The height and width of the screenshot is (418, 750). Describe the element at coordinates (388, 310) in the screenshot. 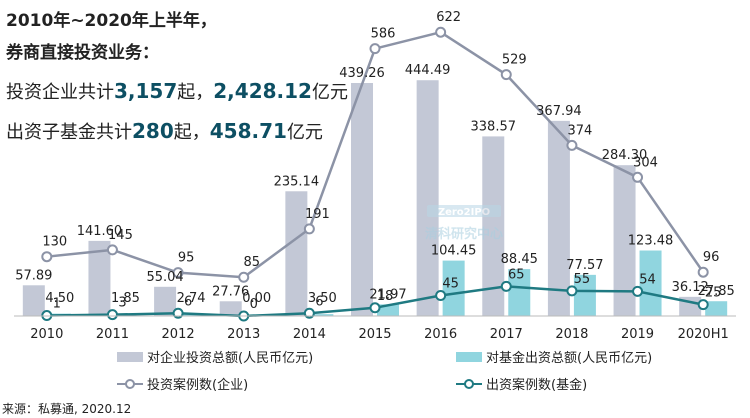

I see `bar-fund-amount-2015` at that location.